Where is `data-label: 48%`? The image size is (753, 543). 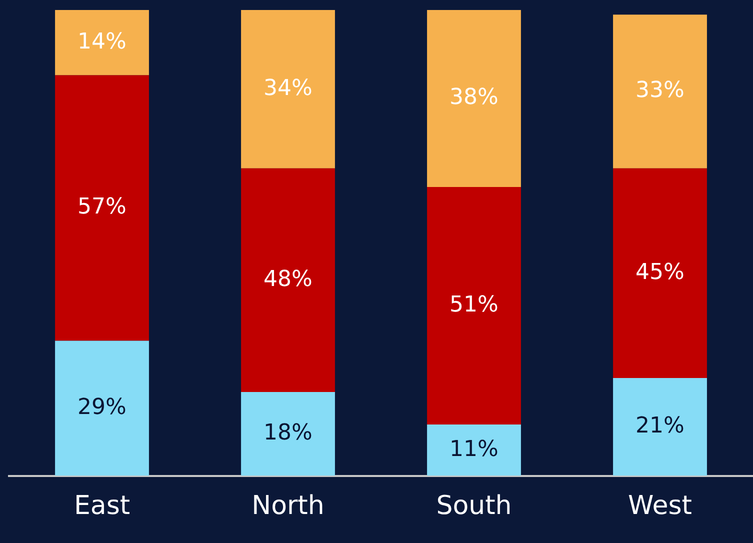 data-label: 48% is located at coordinates (288, 279).